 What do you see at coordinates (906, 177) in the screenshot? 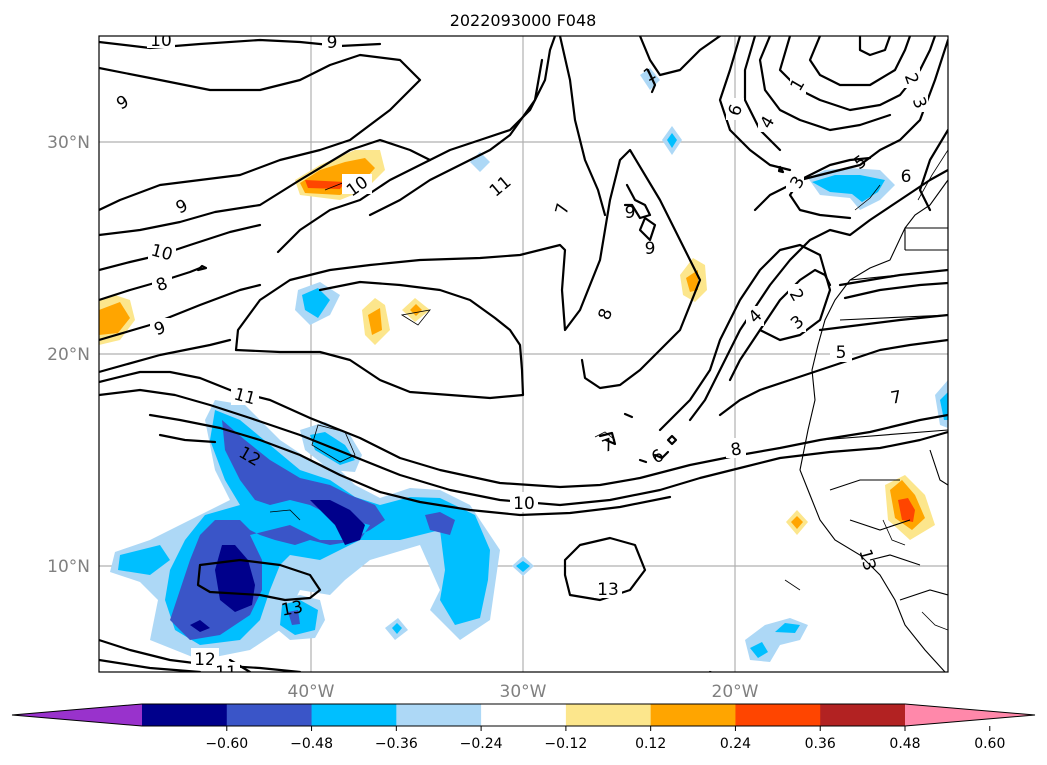
I see `contour-label: 6` at bounding box center [906, 177].